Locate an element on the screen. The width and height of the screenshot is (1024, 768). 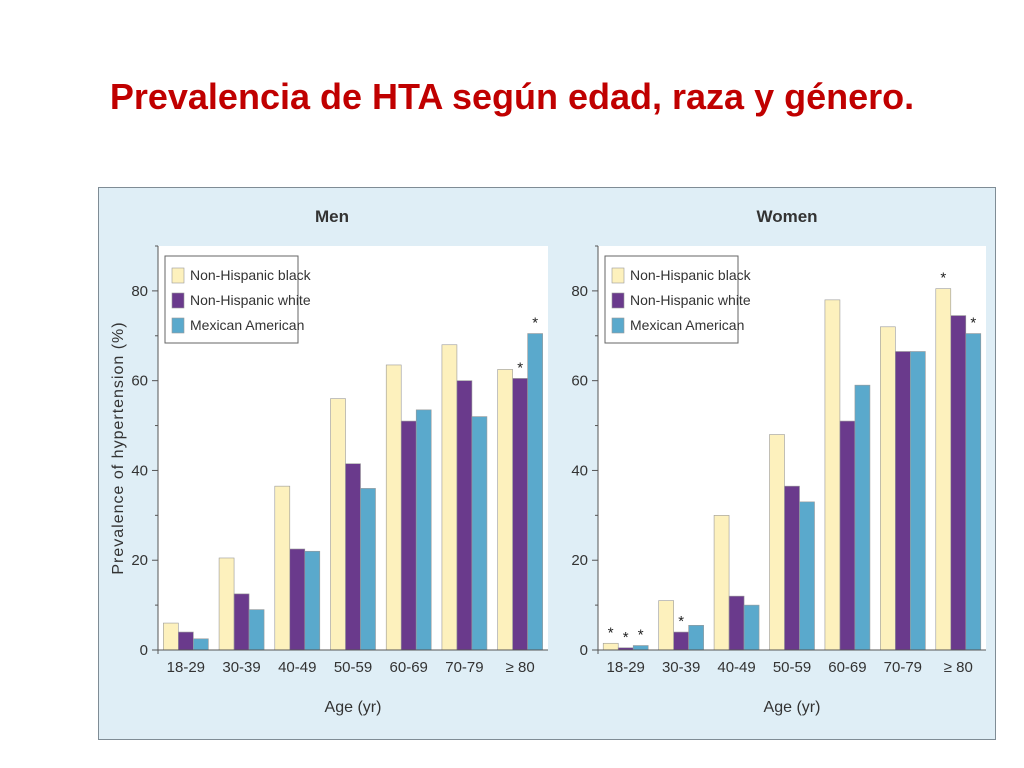
men-legend is located at coordinates (231, 299).